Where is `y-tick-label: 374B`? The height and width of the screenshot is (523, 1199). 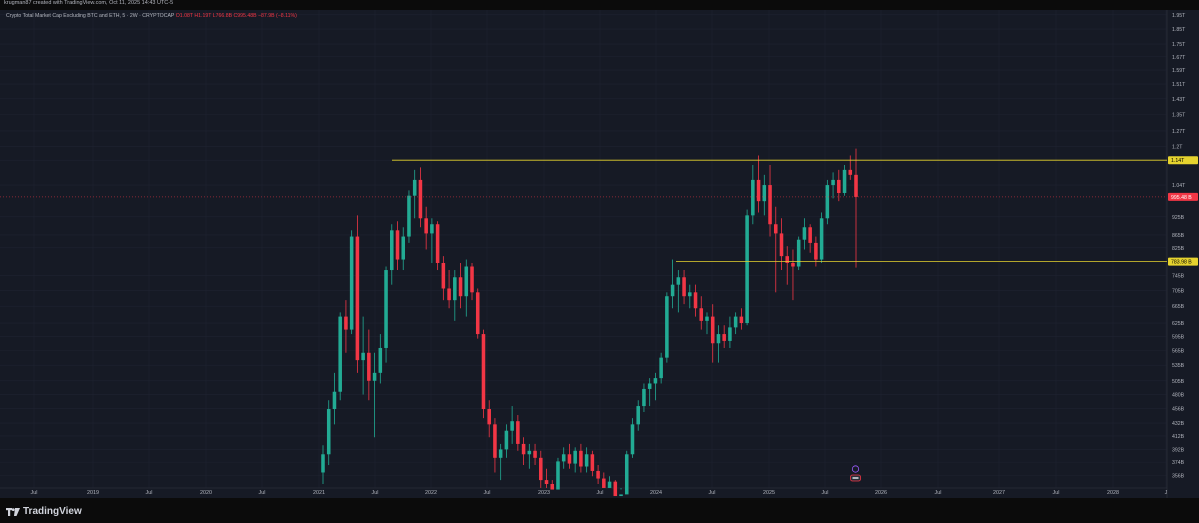
y-tick-label: 374B is located at coordinates (1178, 463).